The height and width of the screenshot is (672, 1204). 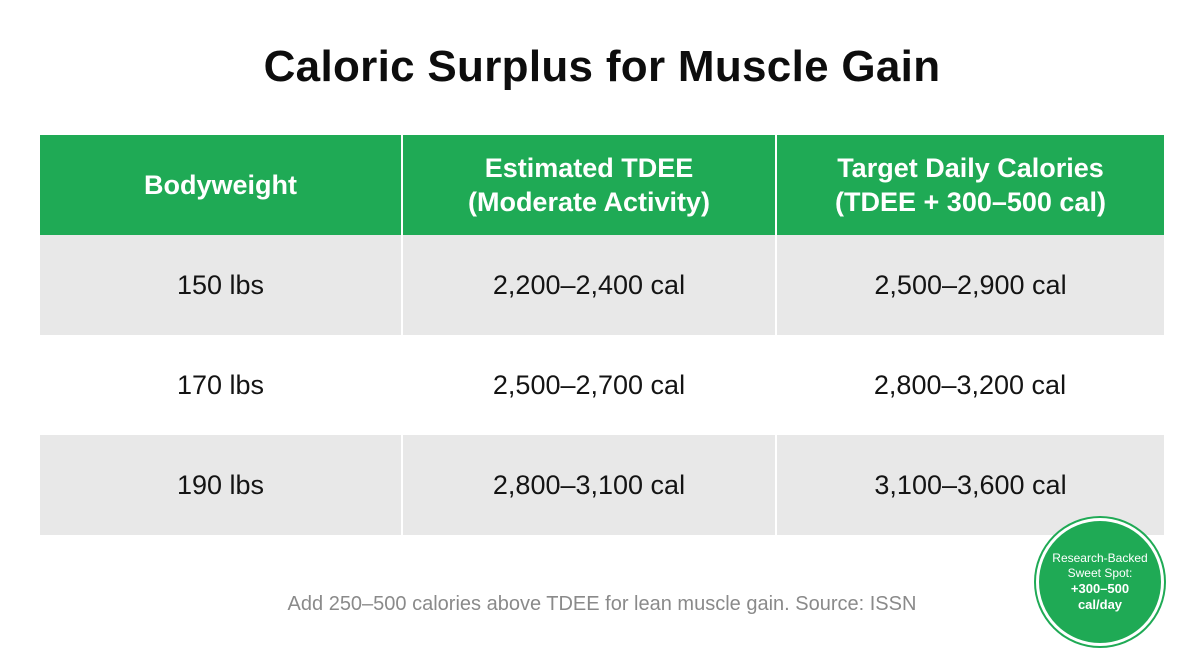 What do you see at coordinates (1100, 573) in the screenshot?
I see `badge-line2: Sweet Spot:` at bounding box center [1100, 573].